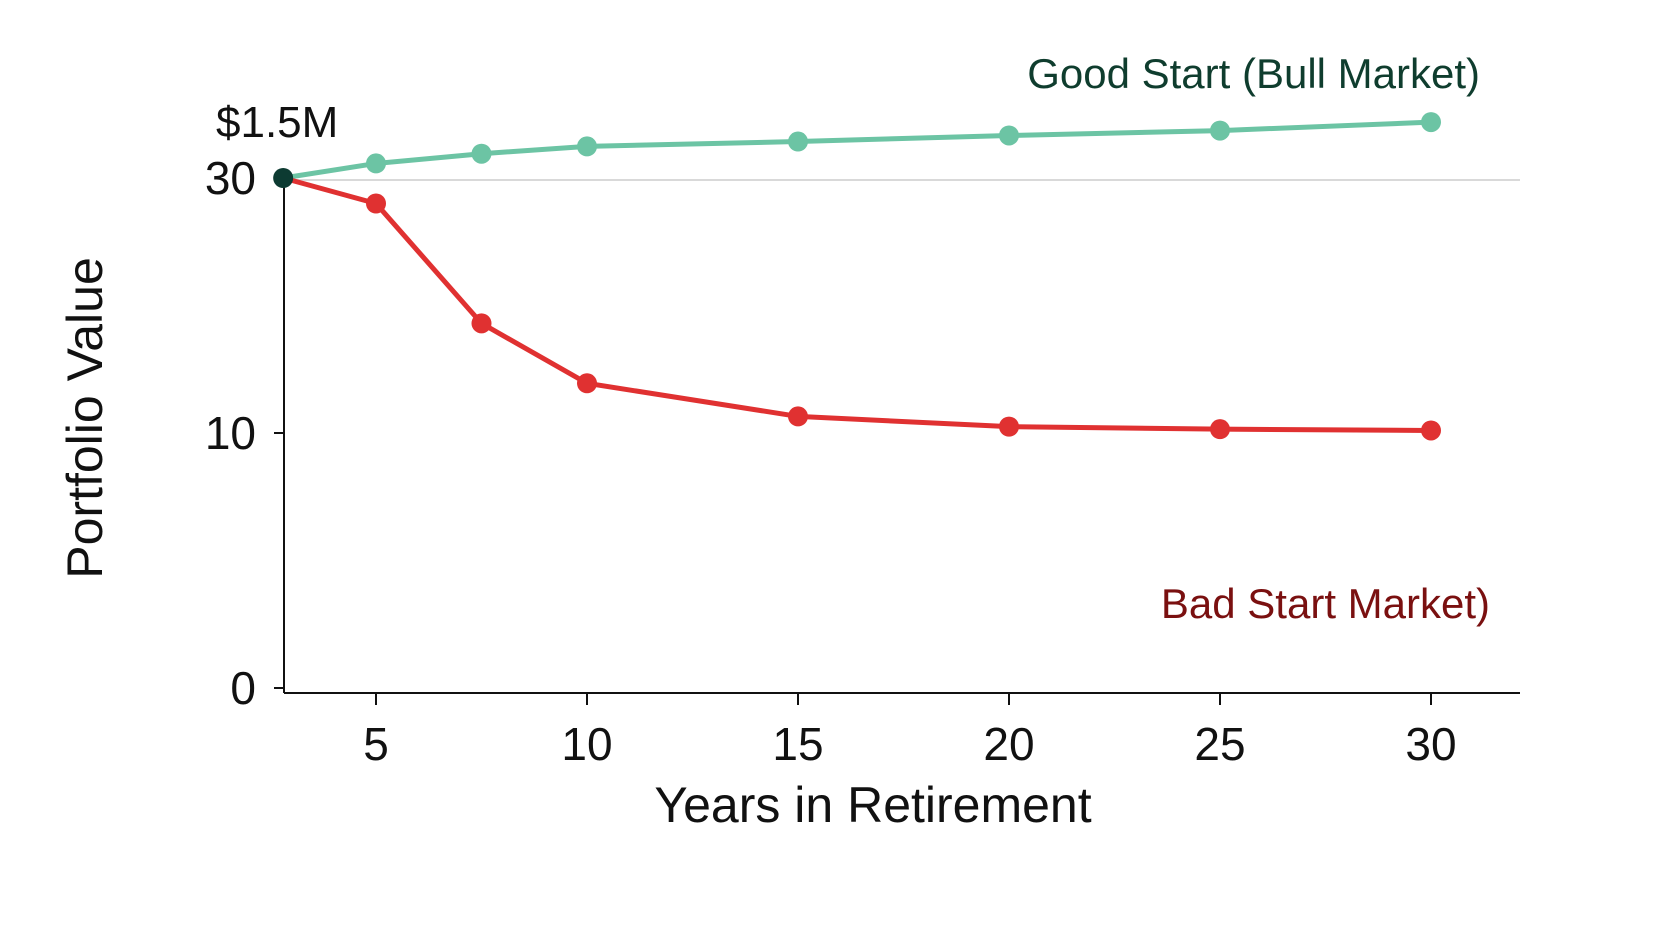  I want to click on y-tick-label: 0, so click(243, 688).